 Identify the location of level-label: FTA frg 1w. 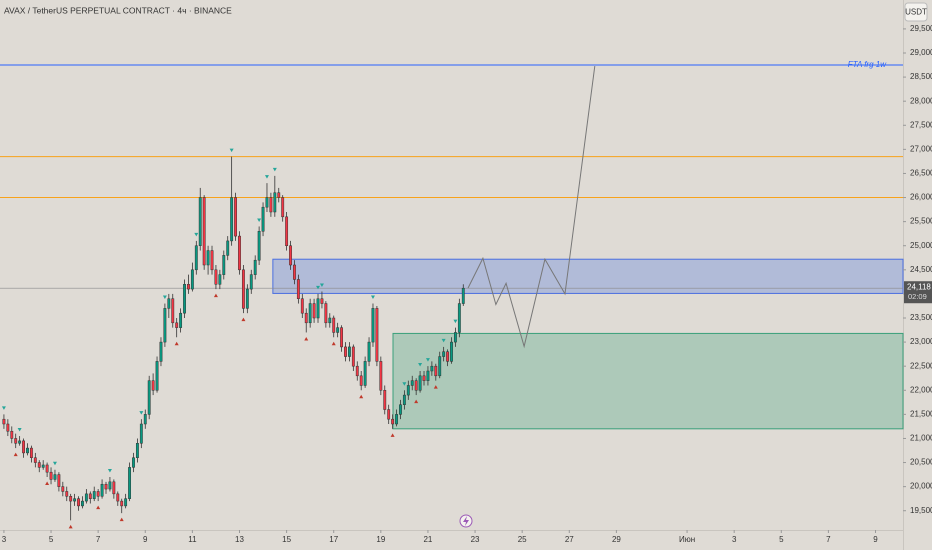
(867, 64).